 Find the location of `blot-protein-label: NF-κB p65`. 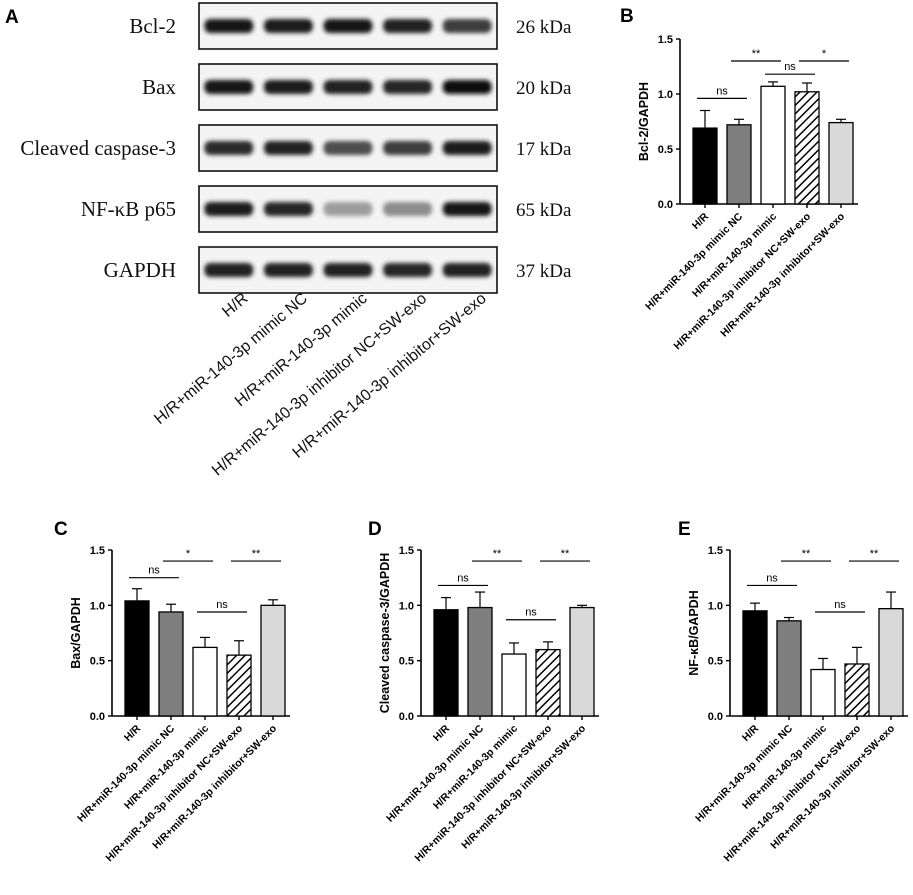

blot-protein-label: NF-κB p65 is located at coordinates (128, 209).